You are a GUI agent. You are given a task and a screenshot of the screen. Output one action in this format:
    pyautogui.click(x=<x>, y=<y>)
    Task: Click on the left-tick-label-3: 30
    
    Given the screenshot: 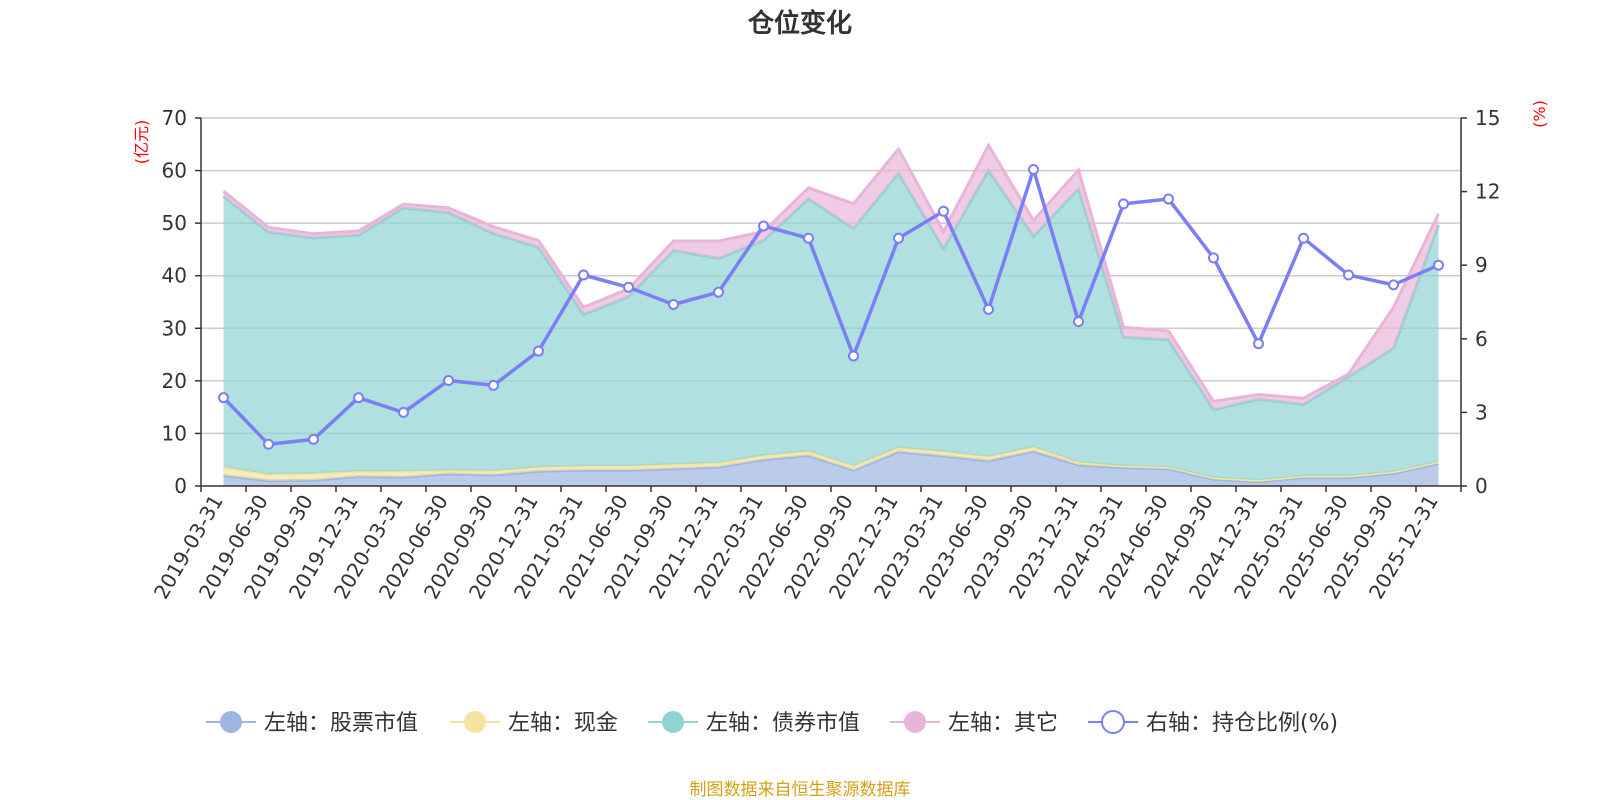 What is the action you would take?
    pyautogui.click(x=174, y=328)
    